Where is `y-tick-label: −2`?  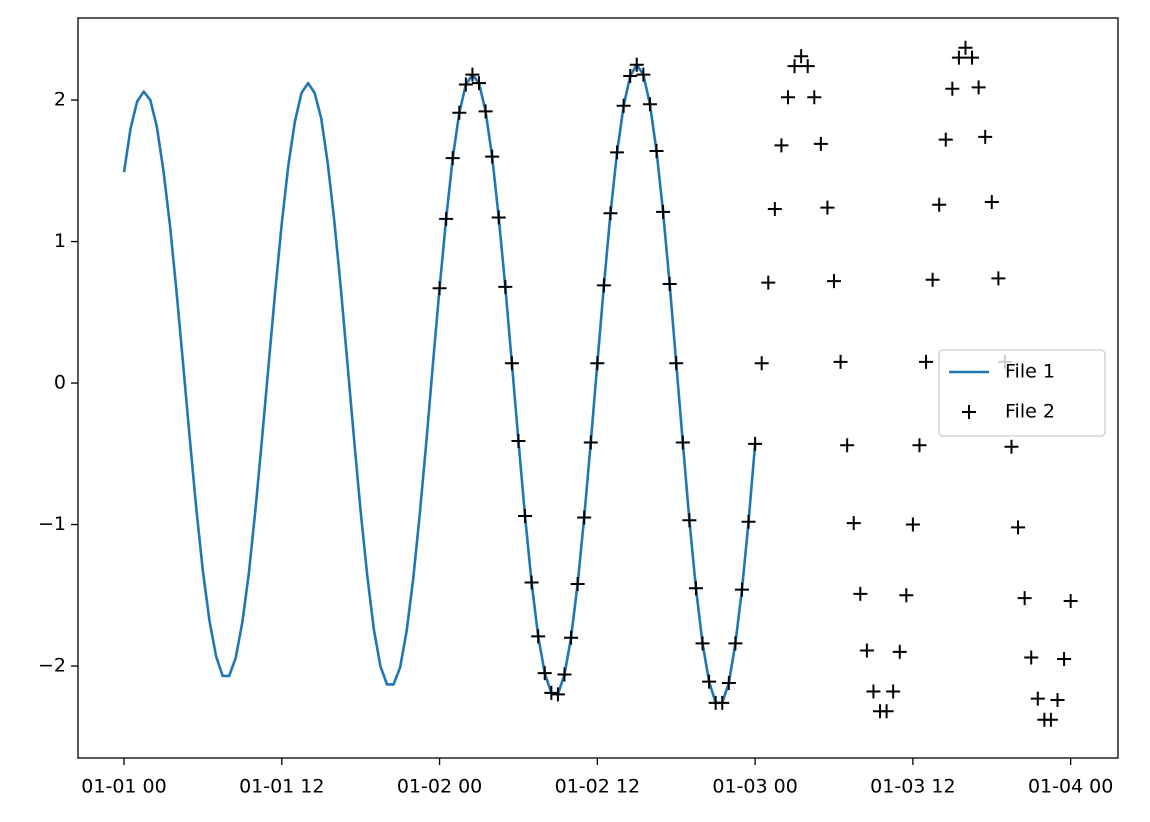
y-tick-label: −2 is located at coordinates (52, 666).